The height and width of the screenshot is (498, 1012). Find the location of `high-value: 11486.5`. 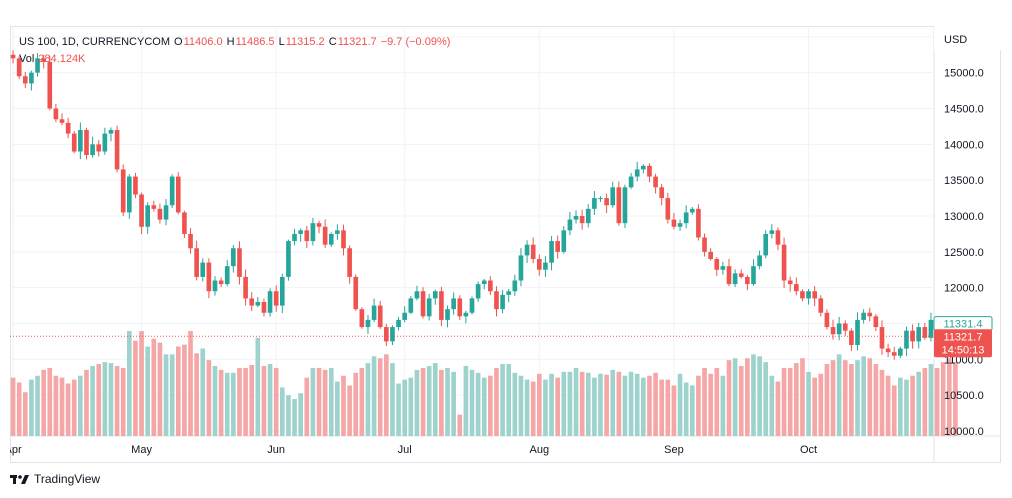

high-value: 11486.5 is located at coordinates (255, 42).